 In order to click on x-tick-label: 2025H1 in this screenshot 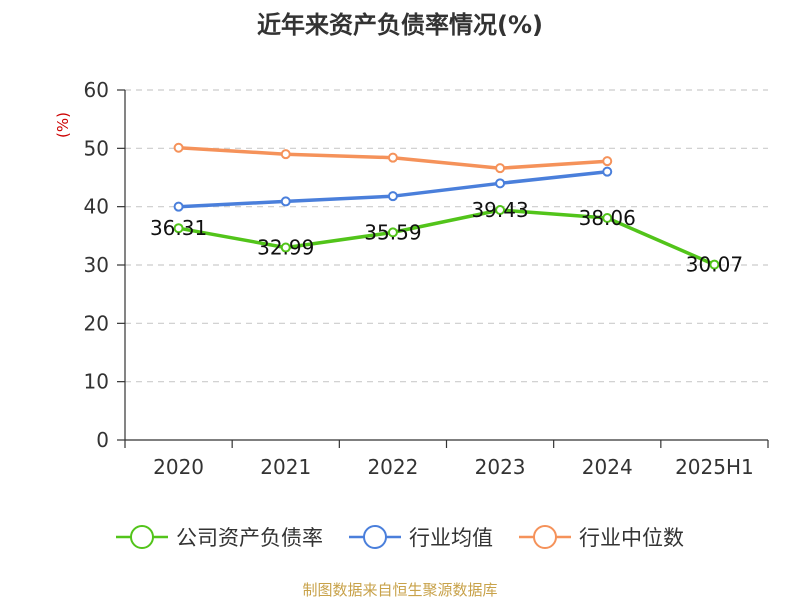, I will do `click(714, 467)`.